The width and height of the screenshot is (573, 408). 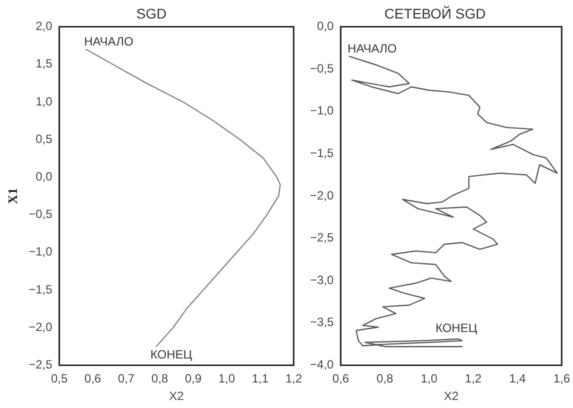 What do you see at coordinates (561, 379) in the screenshot?
I see `x-tick-label: 1,6` at bounding box center [561, 379].